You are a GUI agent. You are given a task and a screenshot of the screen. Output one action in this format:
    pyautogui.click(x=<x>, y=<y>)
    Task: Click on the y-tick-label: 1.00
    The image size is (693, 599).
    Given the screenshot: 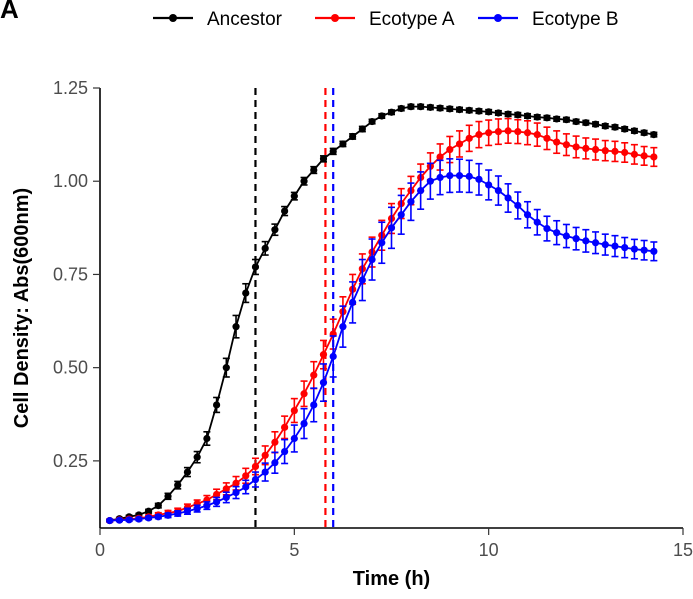 What is the action you would take?
    pyautogui.click(x=70, y=181)
    